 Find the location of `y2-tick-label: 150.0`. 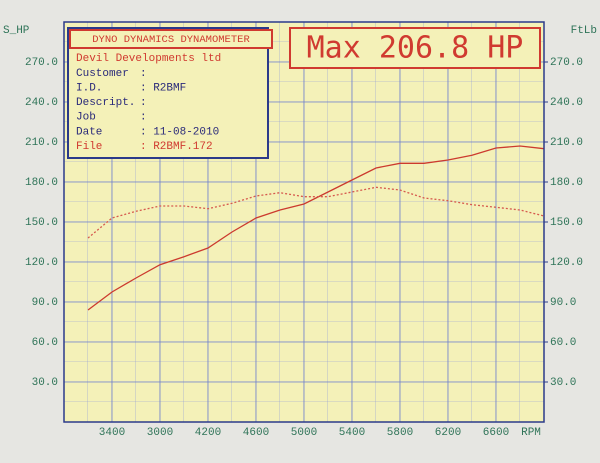

y2-tick-label: 150.0 is located at coordinates (566, 223).